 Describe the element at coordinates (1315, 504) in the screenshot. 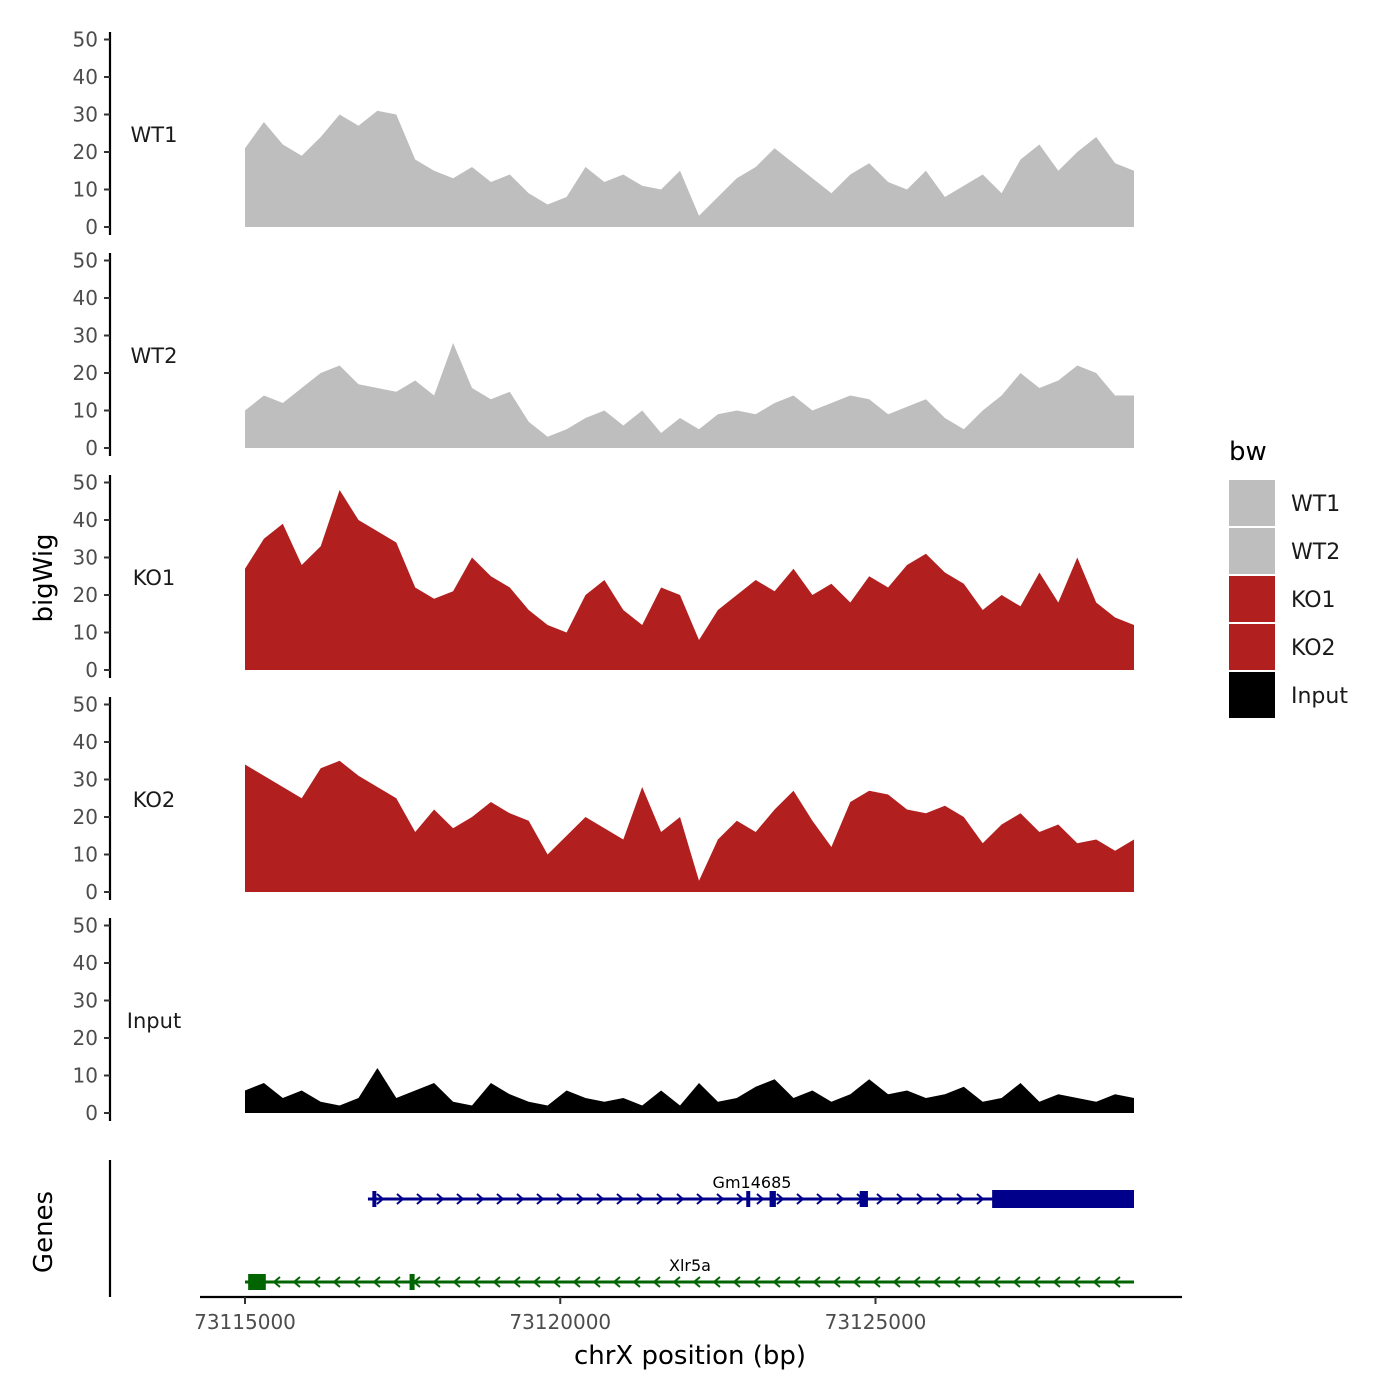

I see `legend-label: WT1` at that location.